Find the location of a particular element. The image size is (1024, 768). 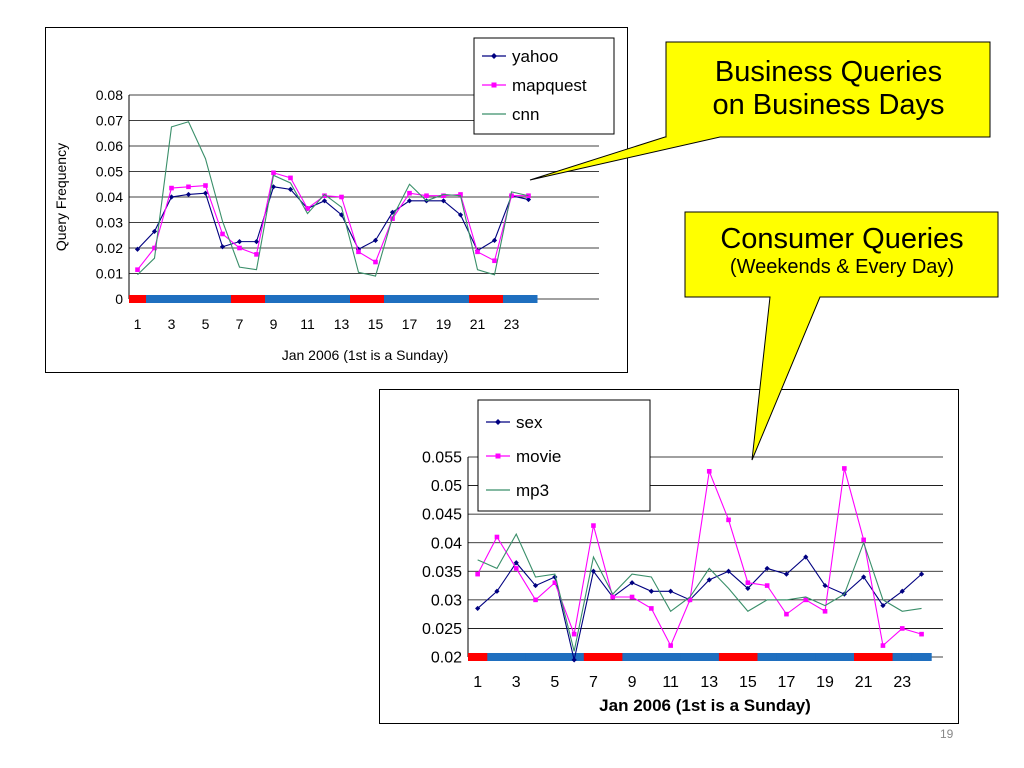

chart1-xtick-label: 15 is located at coordinates (376, 324).